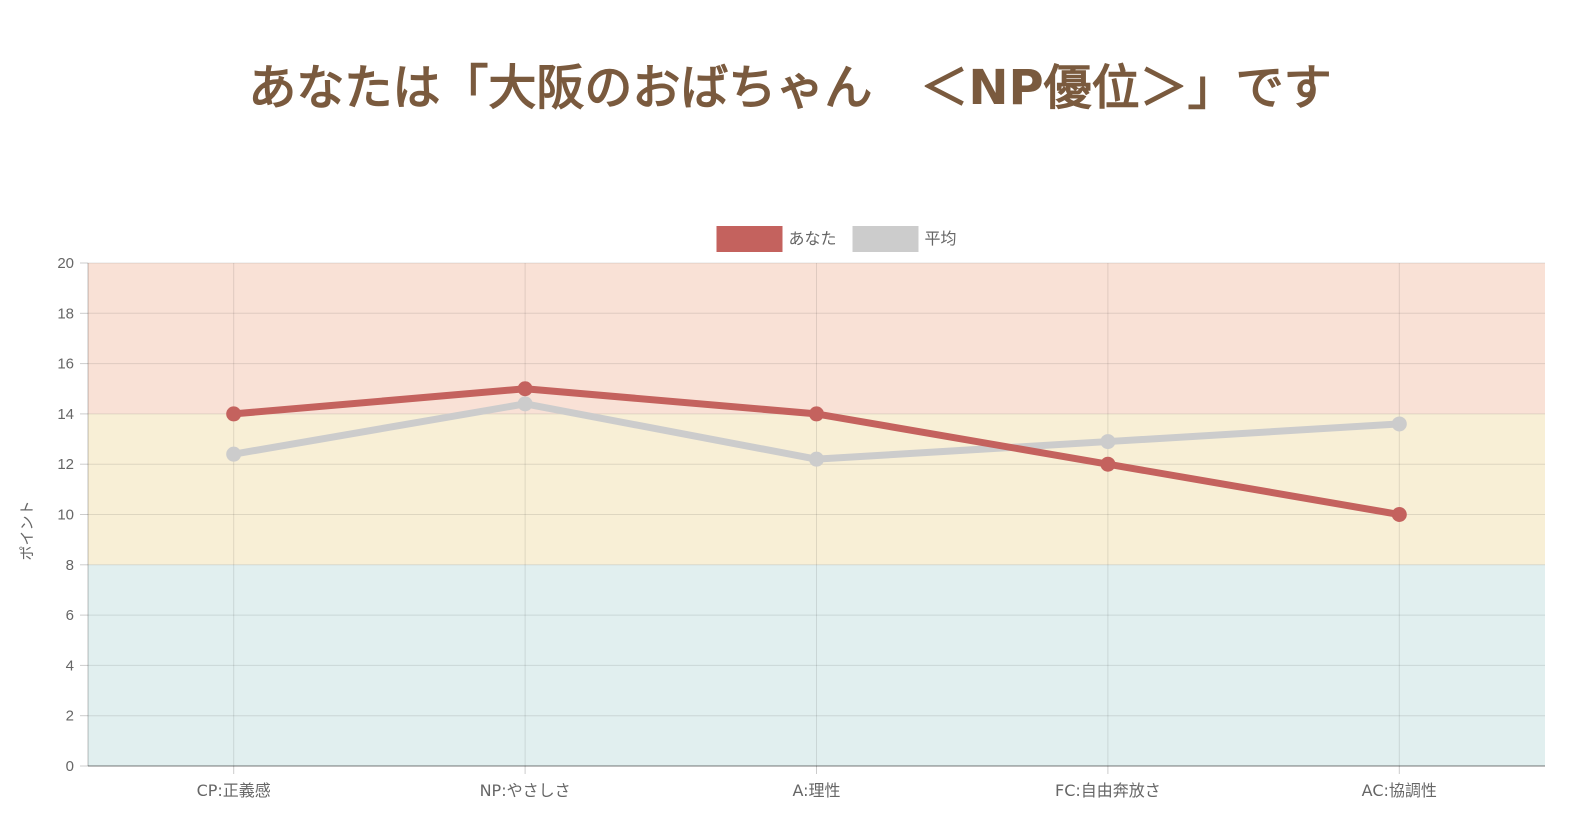 The height and width of the screenshot is (837, 1580). I want to click on y-tick-label: 20, so click(65, 263).